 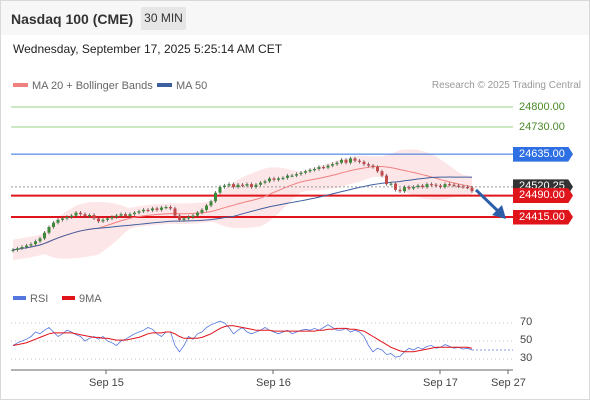 I want to click on legend-rsi: RSI, so click(x=30, y=299).